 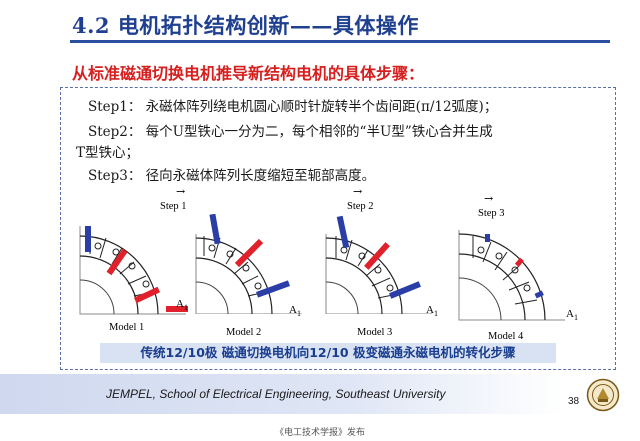 What do you see at coordinates (358, 191) in the screenshot?
I see `step-2-arrow: →` at bounding box center [358, 191].